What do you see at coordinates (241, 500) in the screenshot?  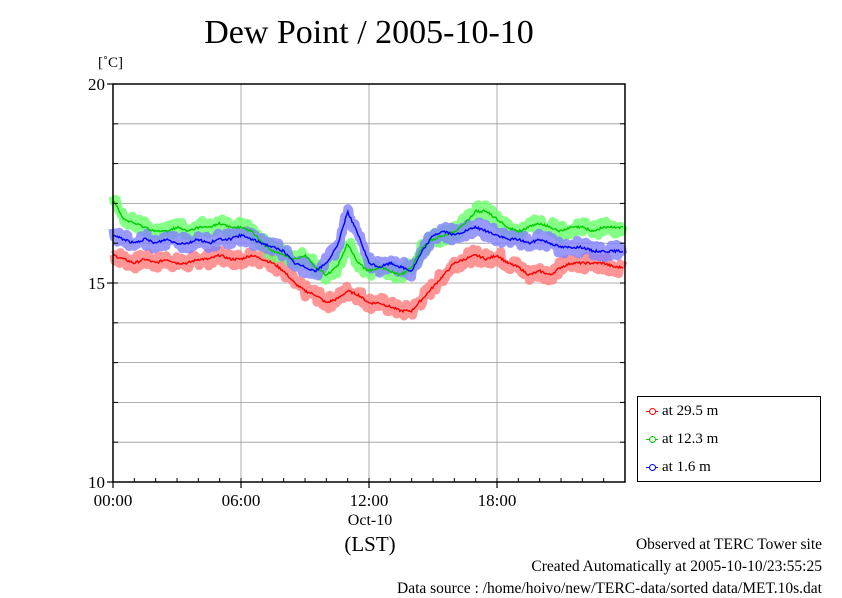 I see `x-tick-label: 06:00` at bounding box center [241, 500].